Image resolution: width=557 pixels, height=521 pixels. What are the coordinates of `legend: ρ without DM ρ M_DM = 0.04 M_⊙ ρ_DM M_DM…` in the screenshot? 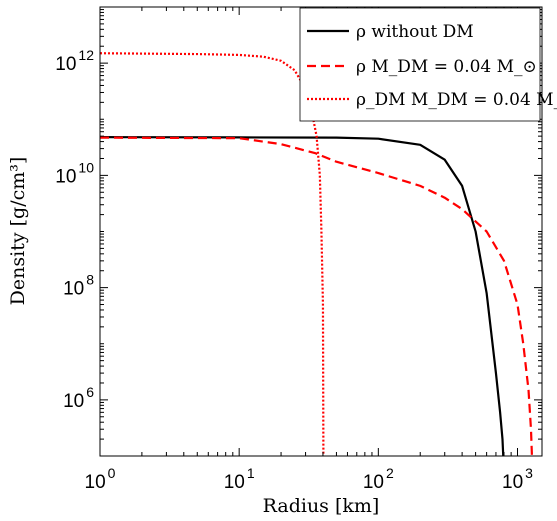 It's located at (428, 64).